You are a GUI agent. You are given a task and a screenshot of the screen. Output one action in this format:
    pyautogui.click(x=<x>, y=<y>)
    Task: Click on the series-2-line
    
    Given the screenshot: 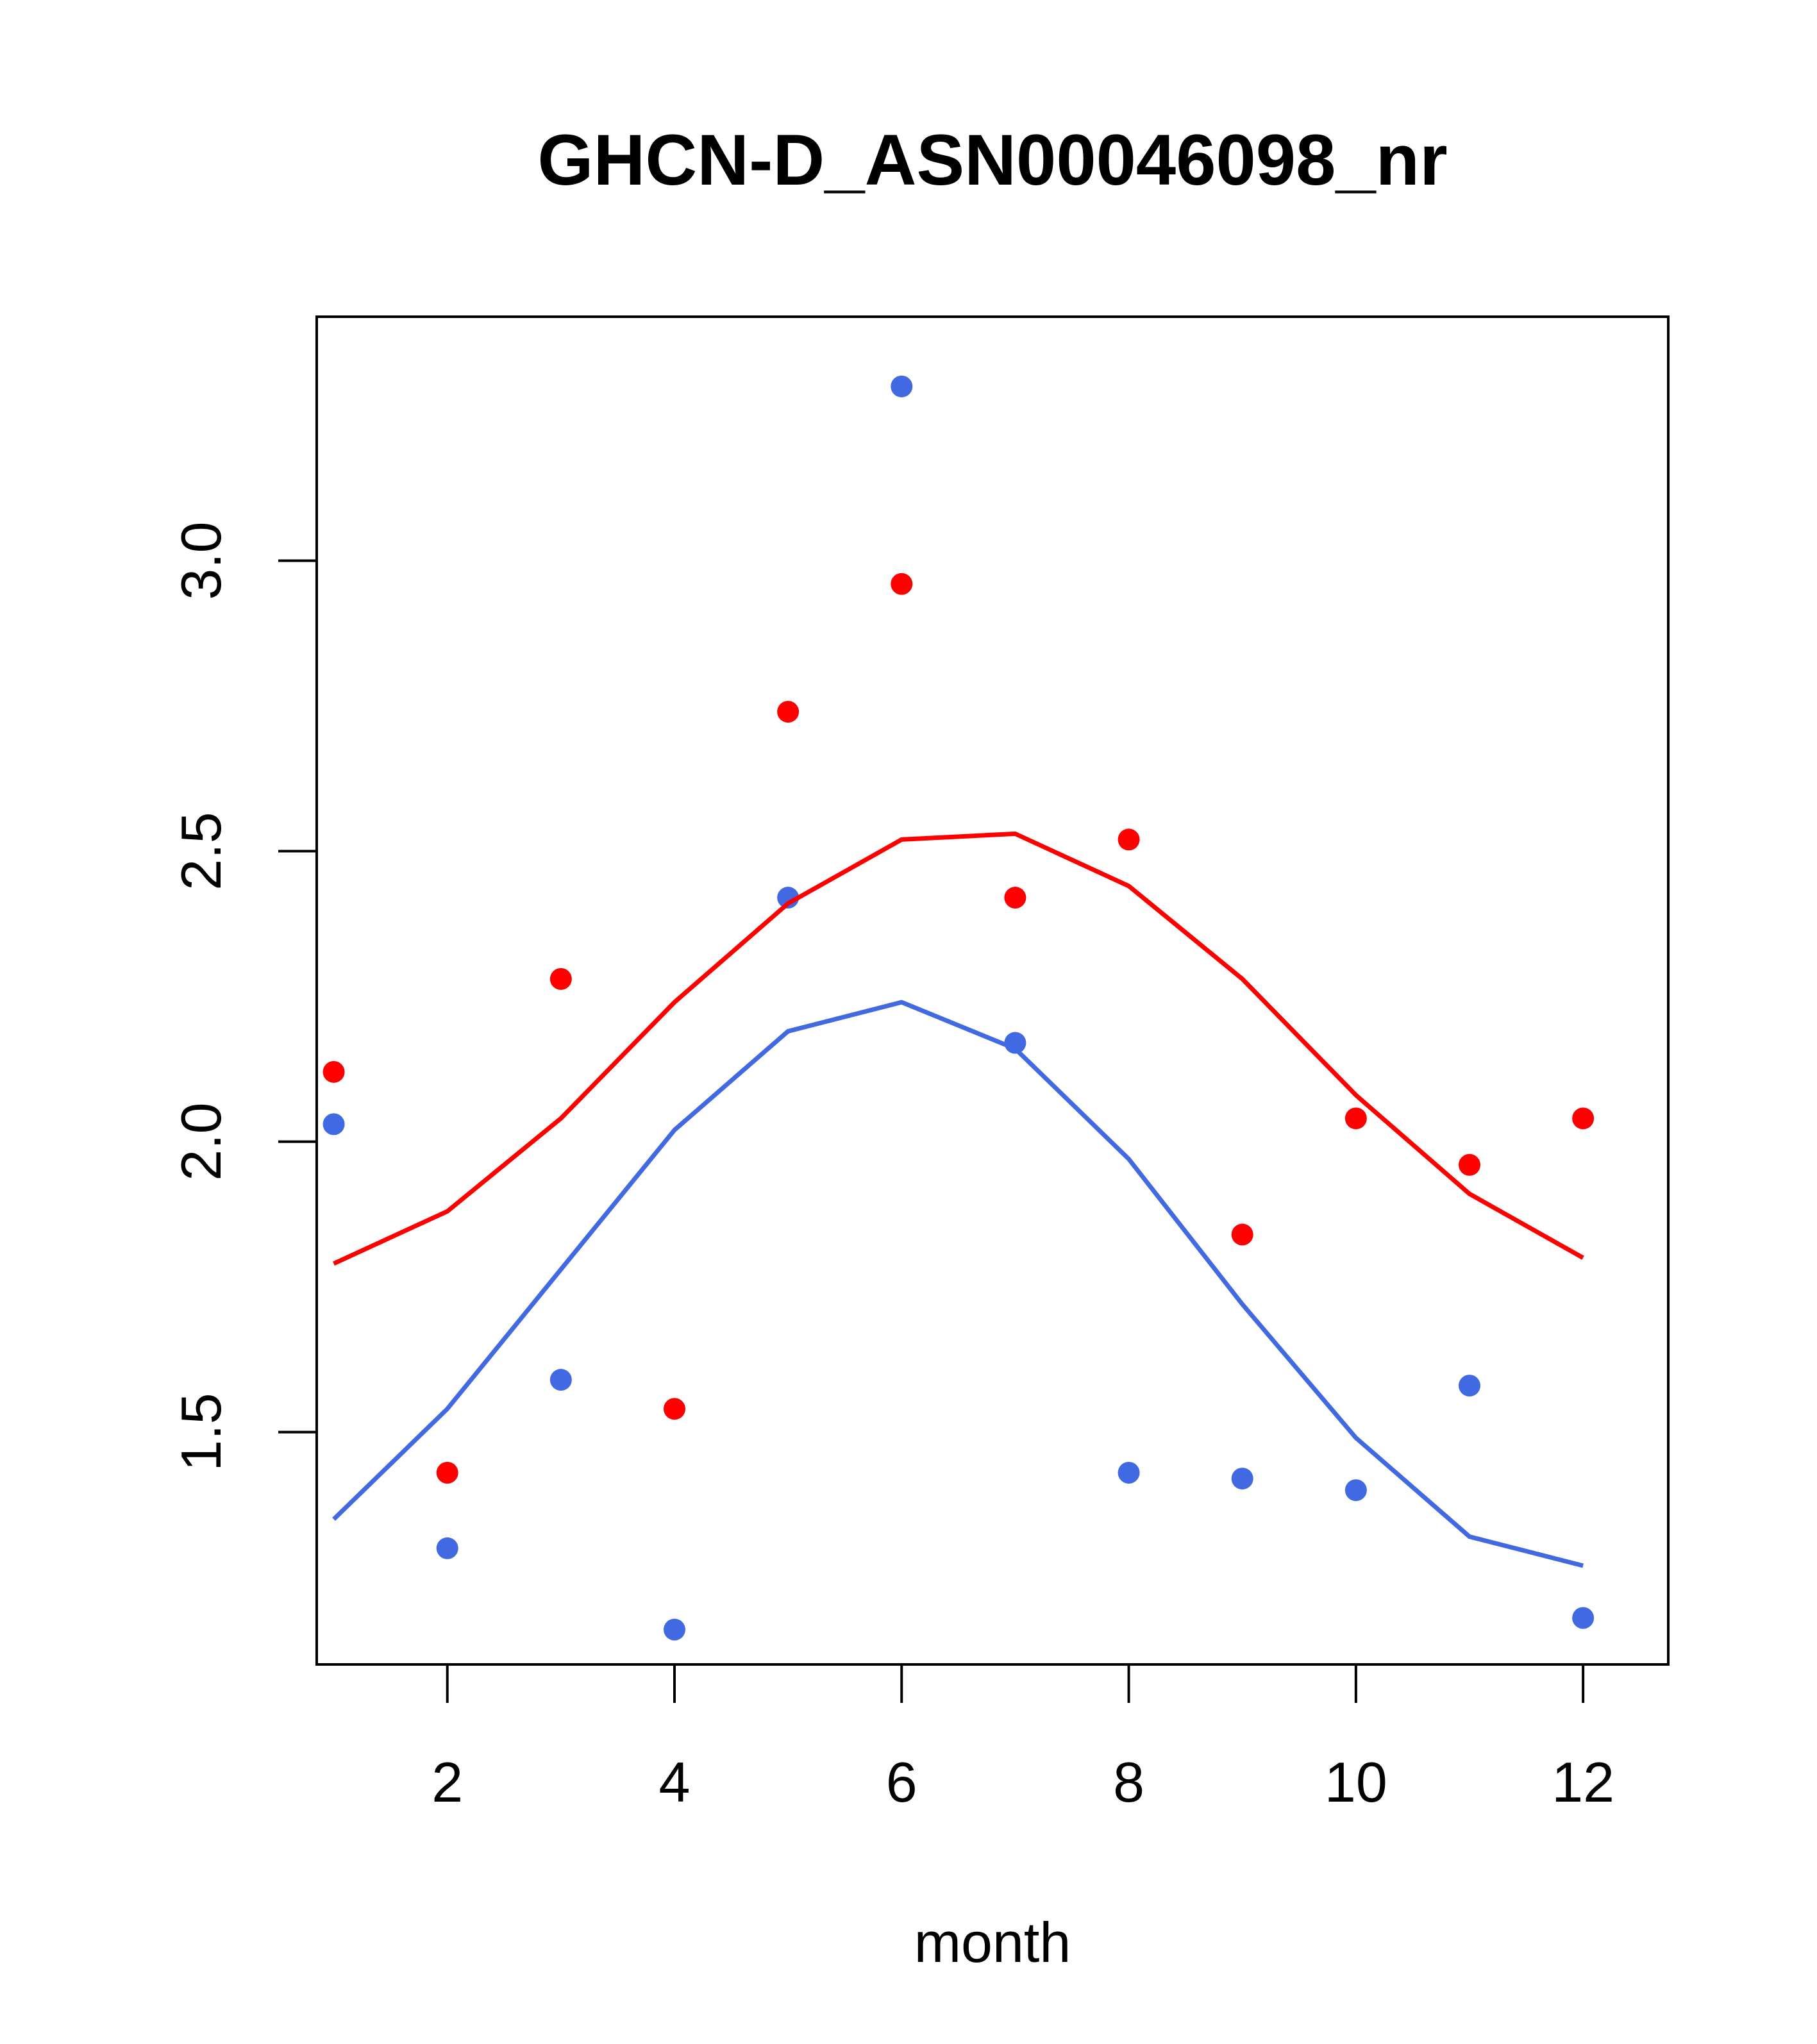 What is the action you would take?
    pyautogui.click(x=958, y=1048)
    